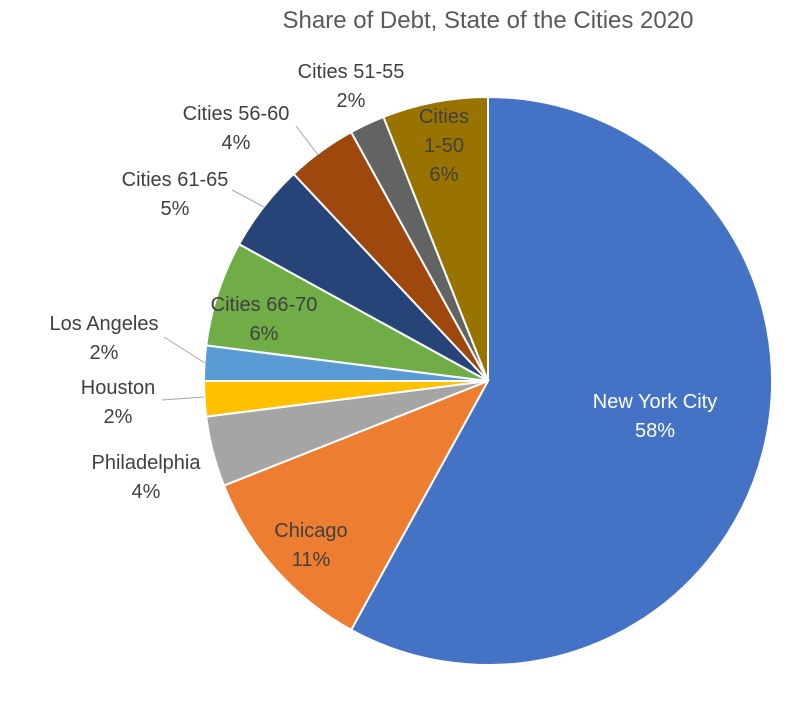  Describe the element at coordinates (351, 86) in the screenshot. I see `data-label: Cities 51-55 2%` at that location.